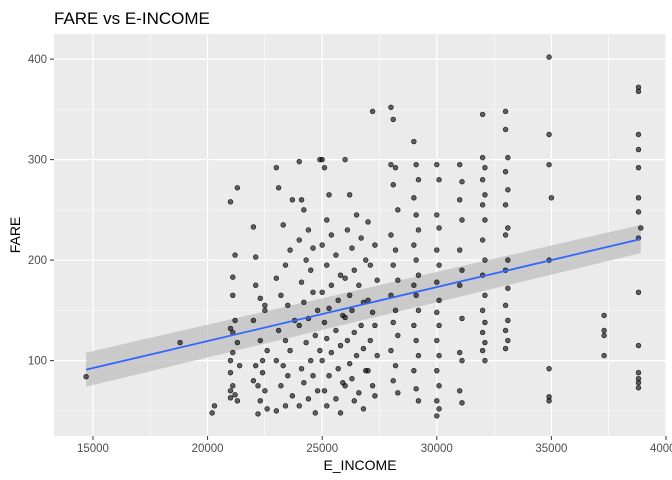 This screenshot has width=672, height=480. Describe the element at coordinates (322, 449) in the screenshot. I see `x-tick-label: 25000` at that location.